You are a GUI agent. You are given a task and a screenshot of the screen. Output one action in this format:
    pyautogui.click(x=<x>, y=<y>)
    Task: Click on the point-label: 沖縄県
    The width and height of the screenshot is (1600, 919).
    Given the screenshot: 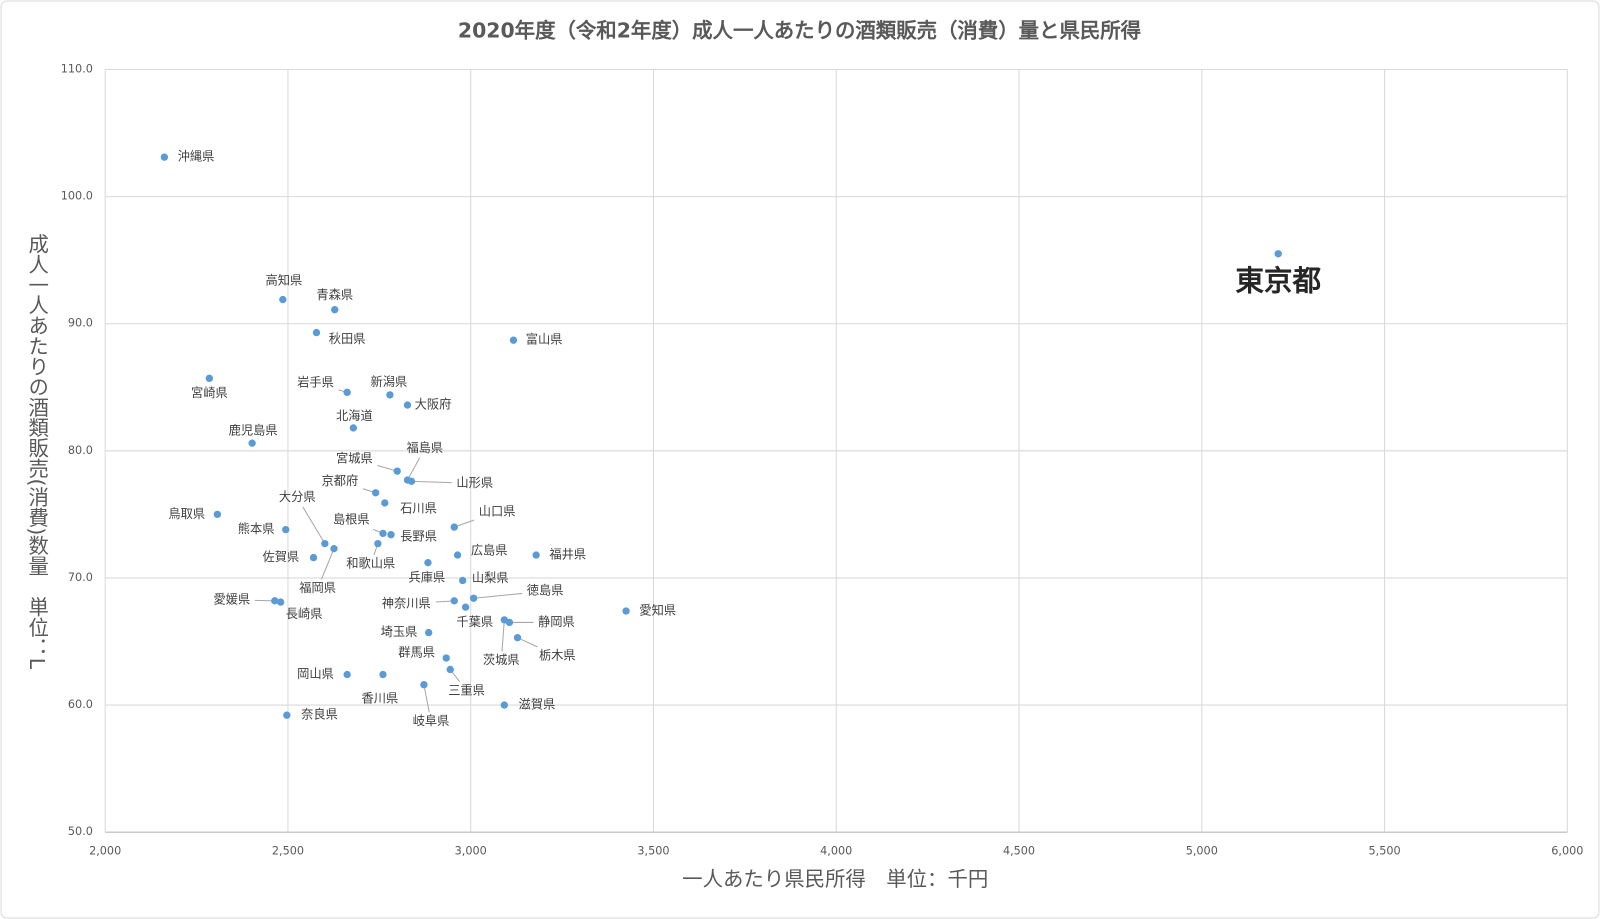 What is the action you would take?
    pyautogui.click(x=196, y=156)
    